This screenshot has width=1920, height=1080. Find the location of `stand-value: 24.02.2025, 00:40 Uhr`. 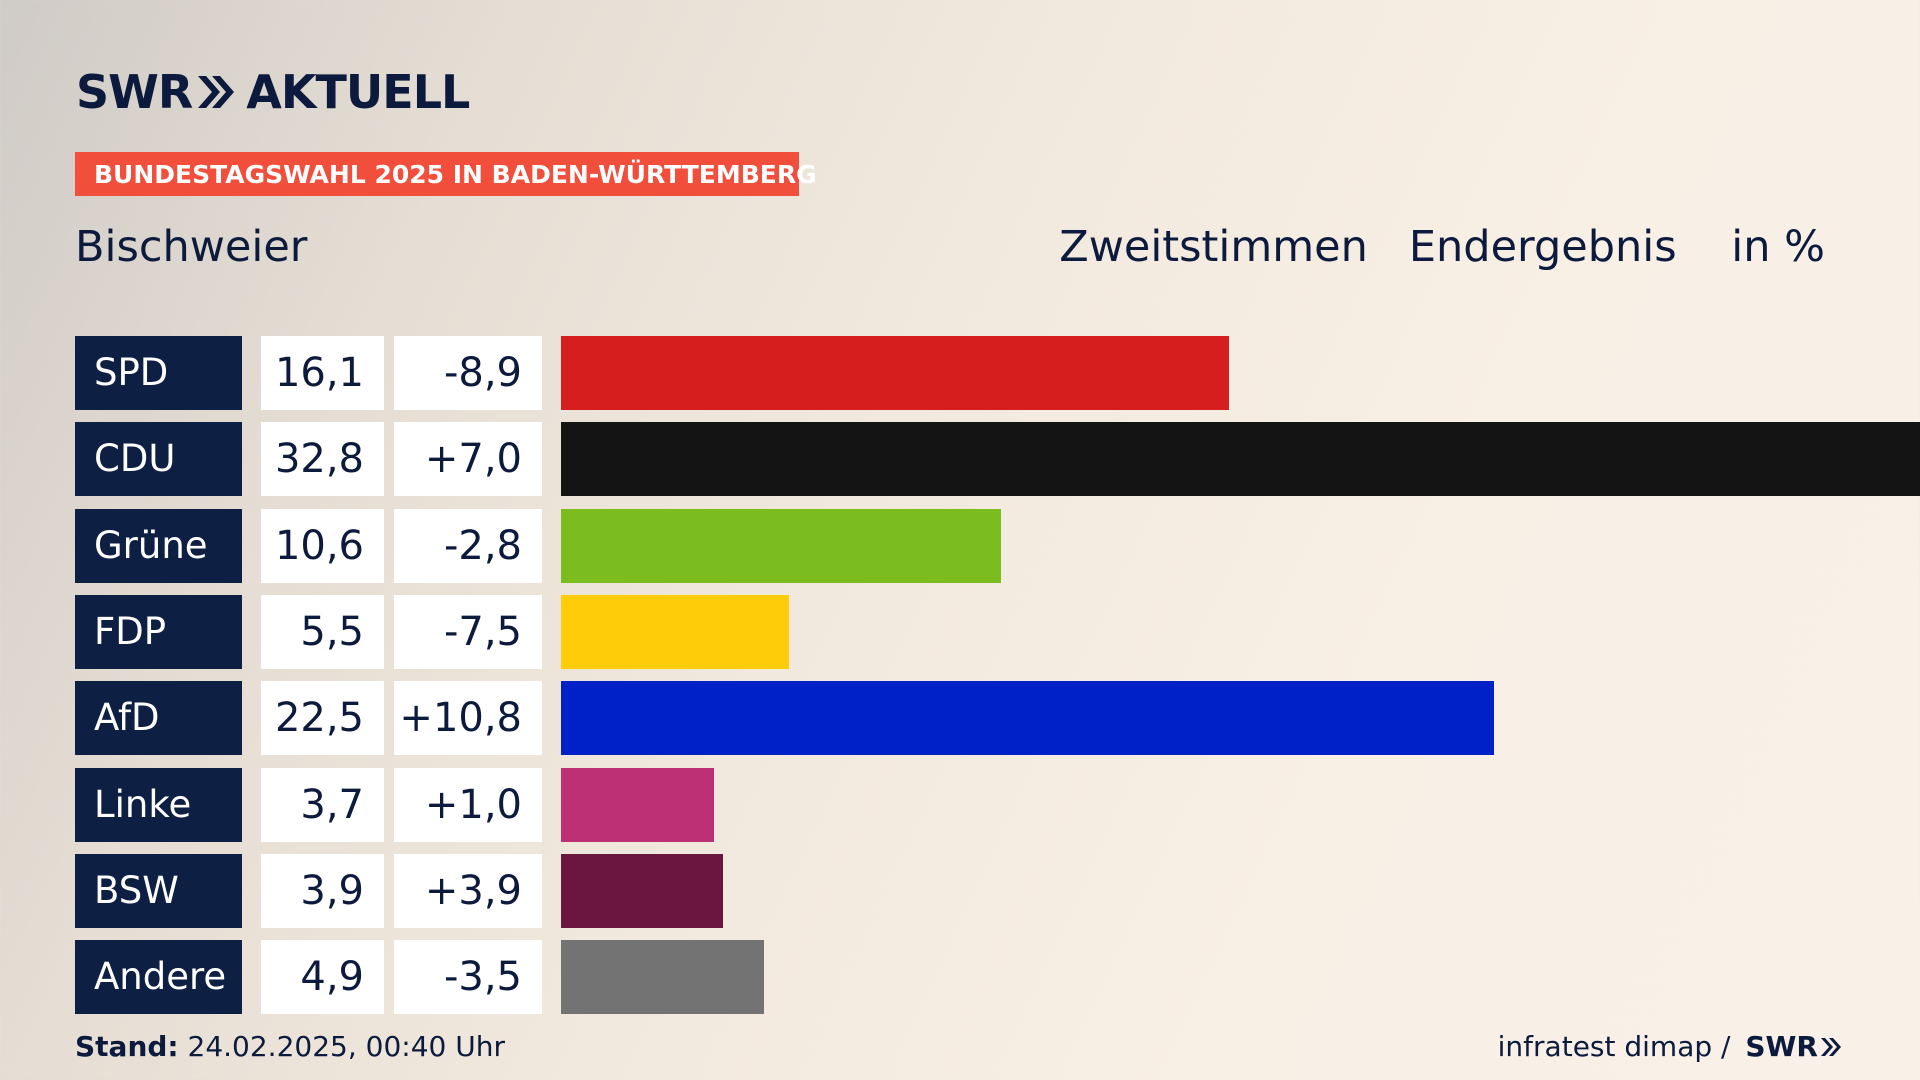

stand-value: 24.02.2025, 00:40 Uhr is located at coordinates (341, 1046).